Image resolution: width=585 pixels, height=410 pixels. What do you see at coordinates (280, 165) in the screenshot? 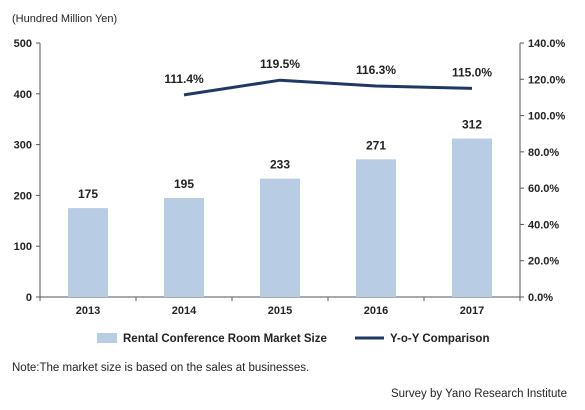
I see `bar-value-label: 233` at bounding box center [280, 165].